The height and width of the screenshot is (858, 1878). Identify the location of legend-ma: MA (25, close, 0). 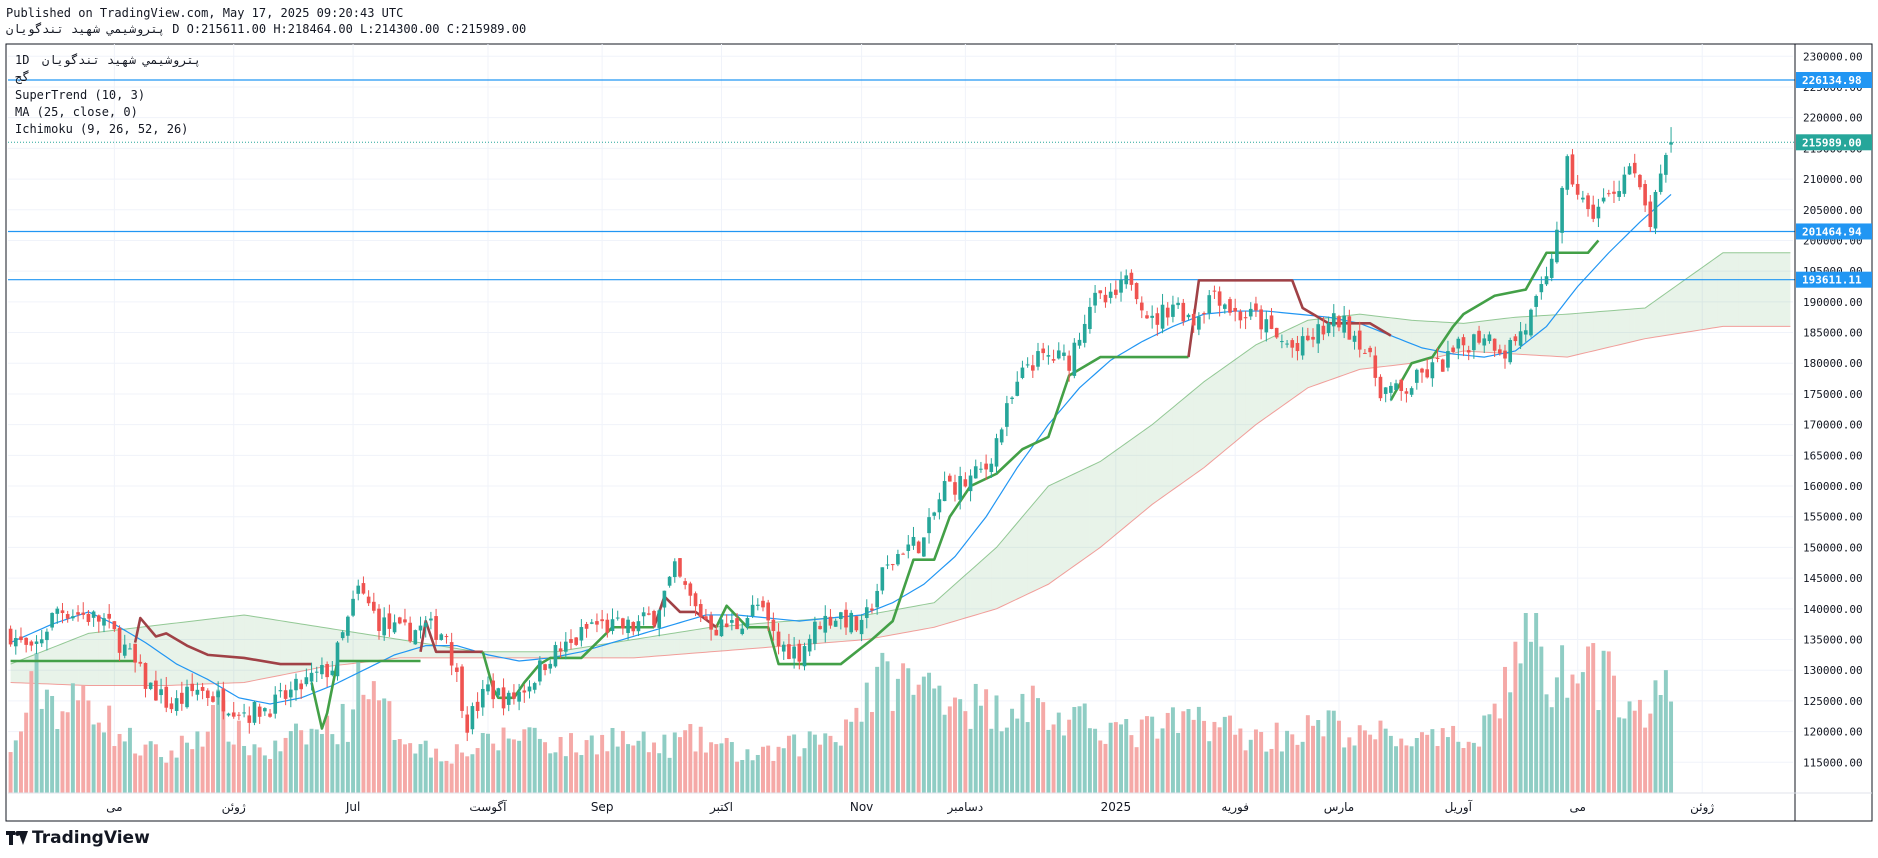
(76, 112).